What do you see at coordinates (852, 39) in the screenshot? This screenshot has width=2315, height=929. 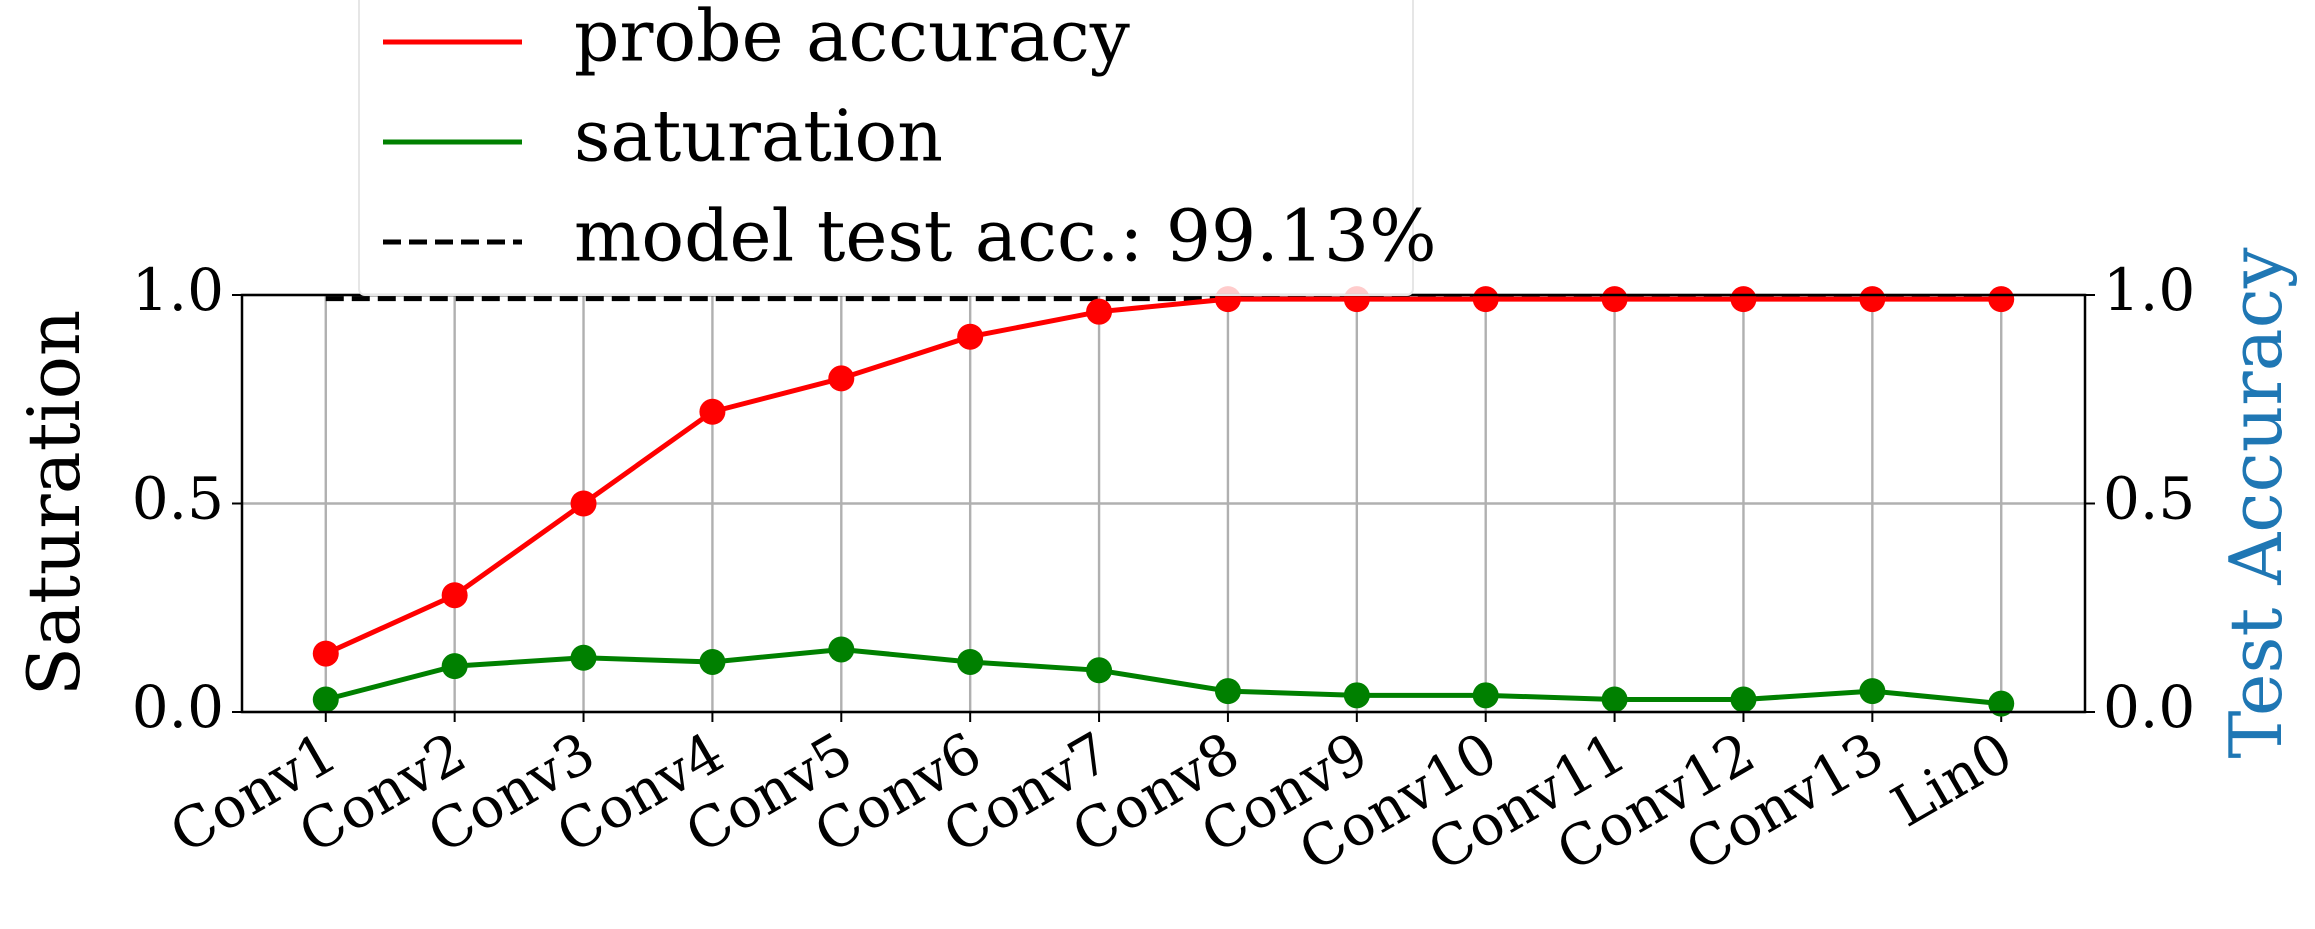 I see `legend-label: probe accuracy` at bounding box center [852, 39].